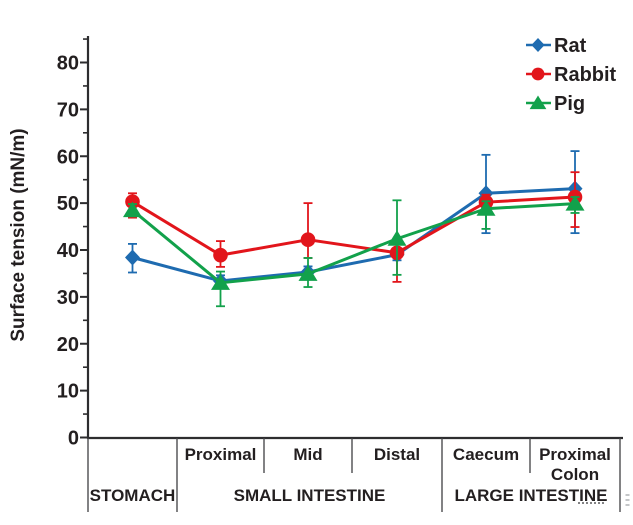 The height and width of the screenshot is (525, 633). Describe the element at coordinates (310, 495) in the screenshot. I see `group-label: SMALL INTESTINE` at that location.